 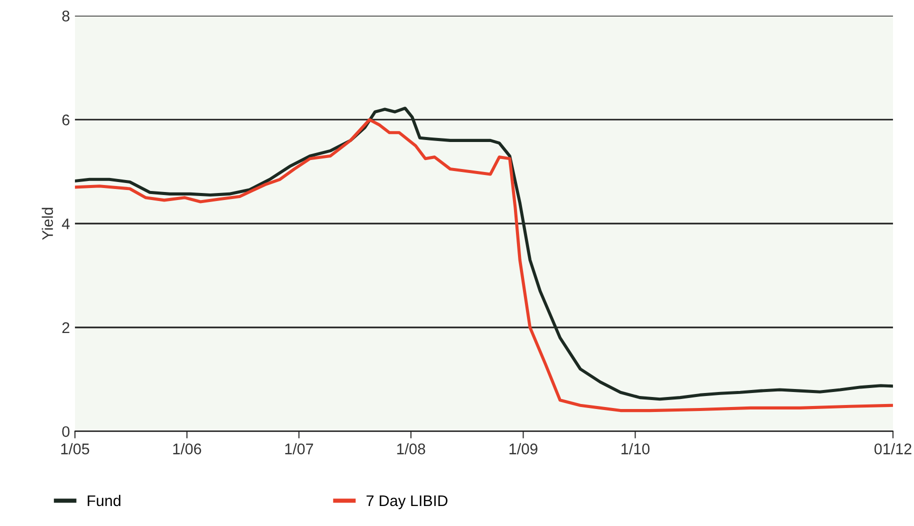 I want to click on y-tick-label: 8, so click(x=66, y=16).